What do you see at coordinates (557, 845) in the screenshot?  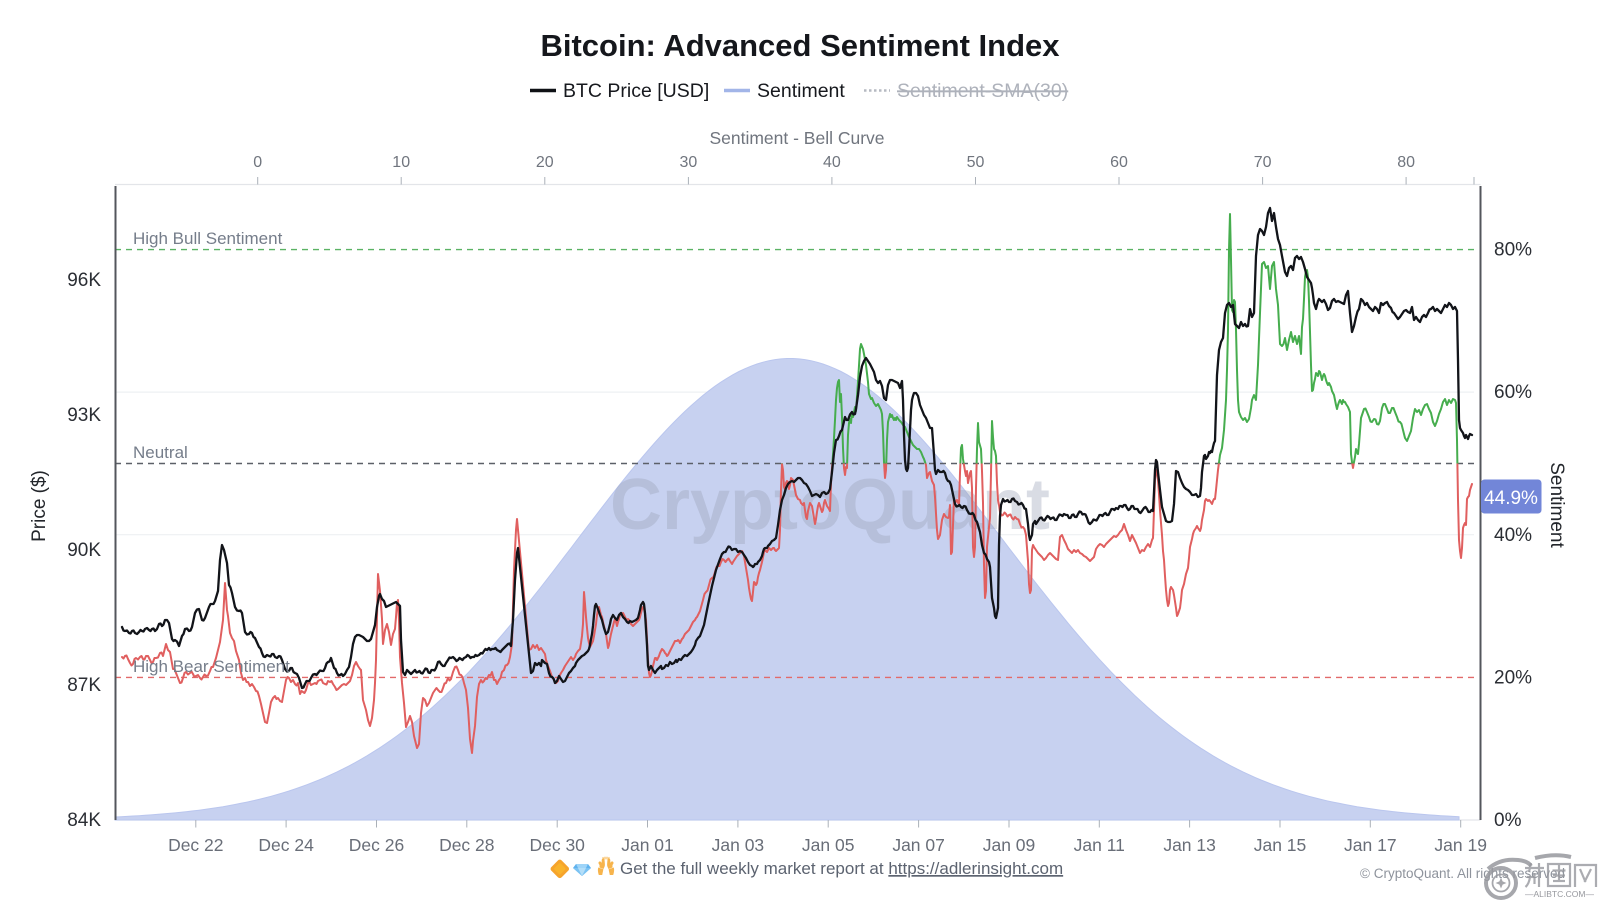 I see `svg-text: Dec 30` at bounding box center [557, 845].